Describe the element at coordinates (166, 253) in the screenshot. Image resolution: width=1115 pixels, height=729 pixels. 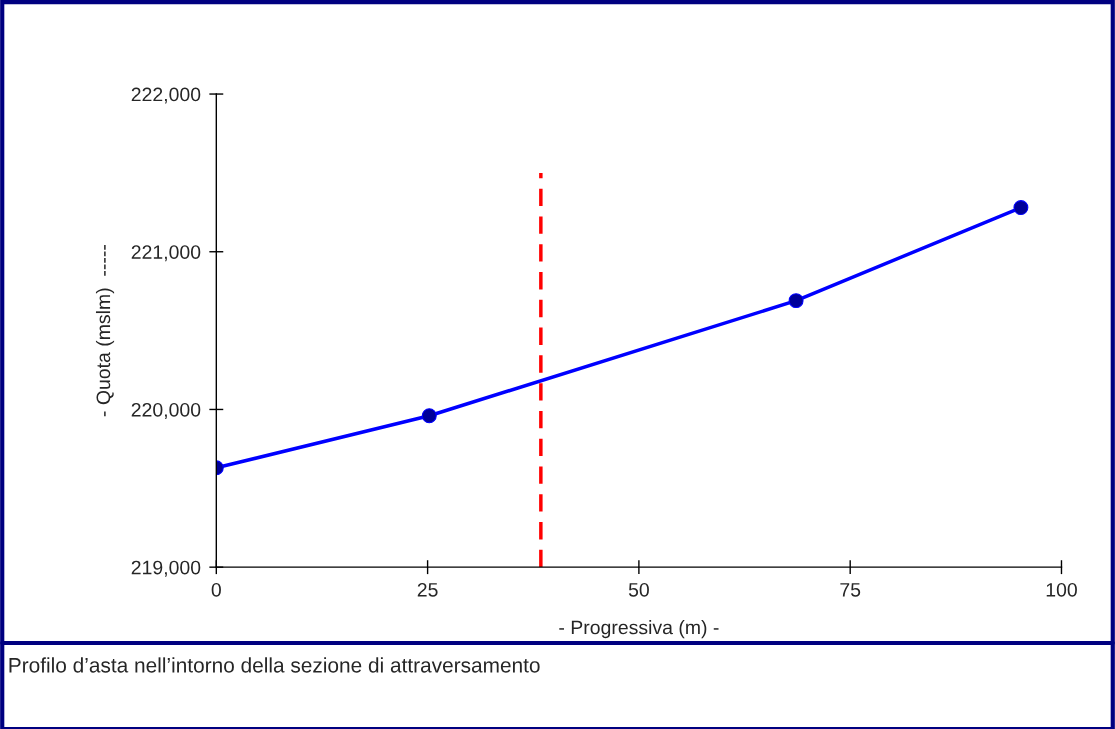
I see `y-tick-label: 221,000` at that location.